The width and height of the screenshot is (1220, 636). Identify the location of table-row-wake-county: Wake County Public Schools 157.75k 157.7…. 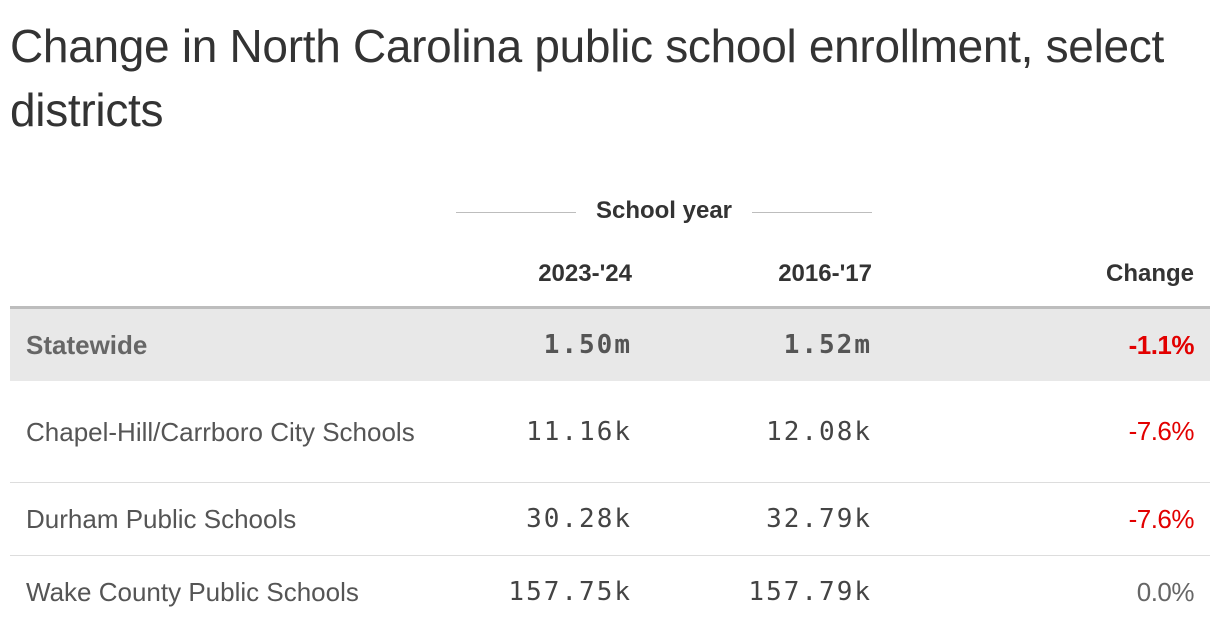
(610, 592).